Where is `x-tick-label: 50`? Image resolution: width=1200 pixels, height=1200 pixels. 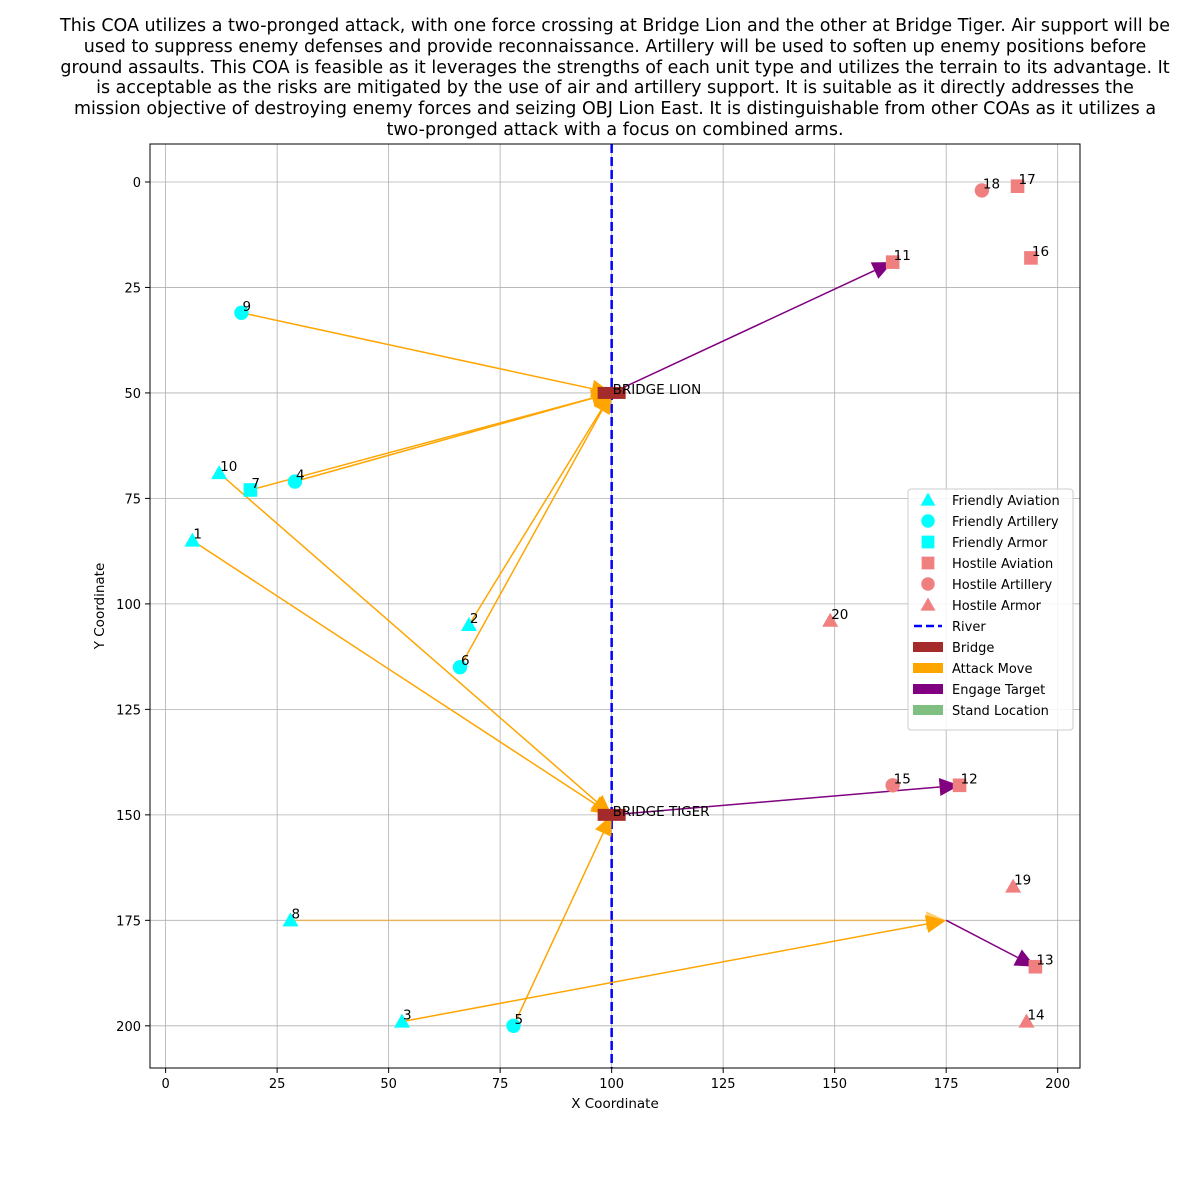
x-tick-label: 50 is located at coordinates (388, 1084).